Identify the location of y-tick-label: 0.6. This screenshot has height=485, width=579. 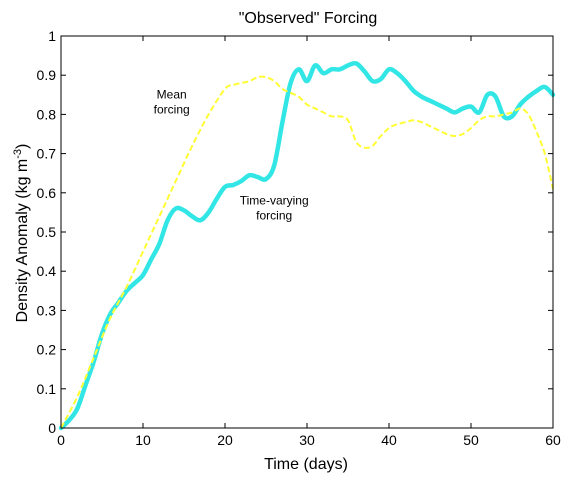
(47, 193).